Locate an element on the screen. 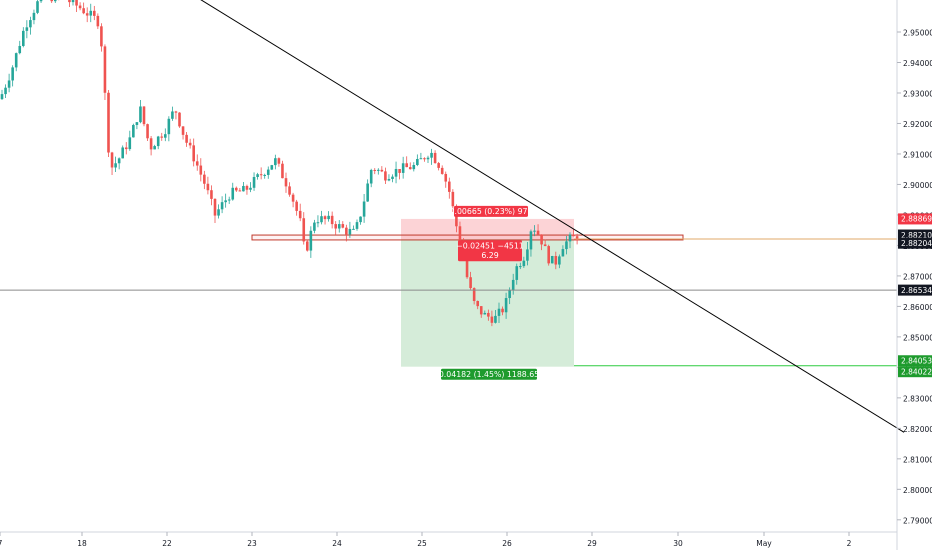 This screenshot has width=932, height=550. mid-label-bg is located at coordinates (490, 251).